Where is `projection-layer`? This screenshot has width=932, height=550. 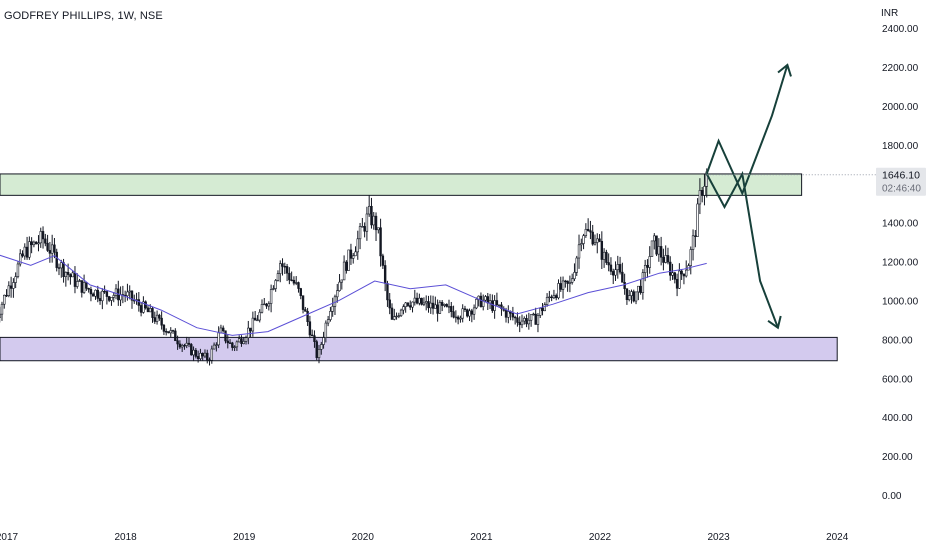
projection-layer is located at coordinates (748, 196).